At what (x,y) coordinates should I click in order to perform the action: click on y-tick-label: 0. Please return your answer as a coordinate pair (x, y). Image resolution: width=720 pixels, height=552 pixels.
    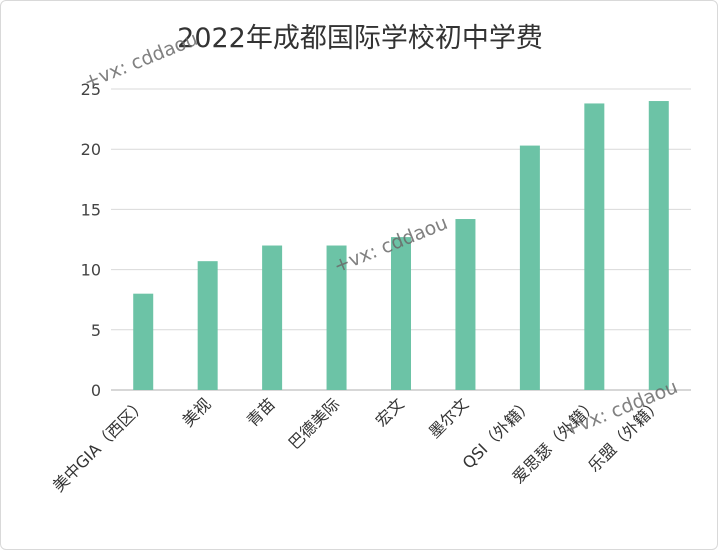
    Looking at the image, I should click on (96, 390).